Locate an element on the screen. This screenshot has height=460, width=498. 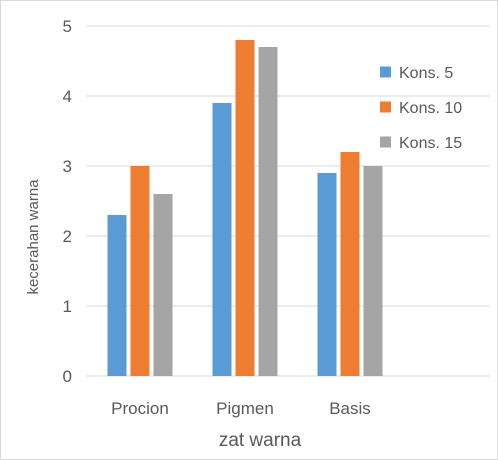
legend-label: Kons. 5 is located at coordinates (426, 73).